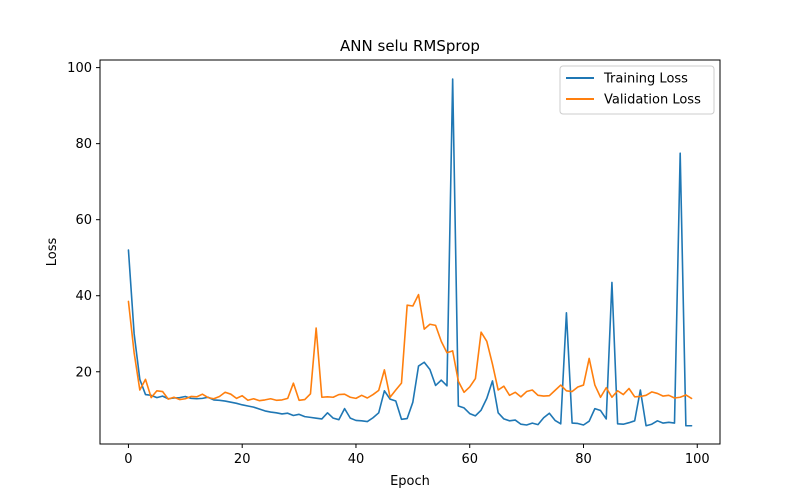 The height and width of the screenshot is (500, 800). I want to click on legend: Training Loss Validation Loss, so click(637, 90).